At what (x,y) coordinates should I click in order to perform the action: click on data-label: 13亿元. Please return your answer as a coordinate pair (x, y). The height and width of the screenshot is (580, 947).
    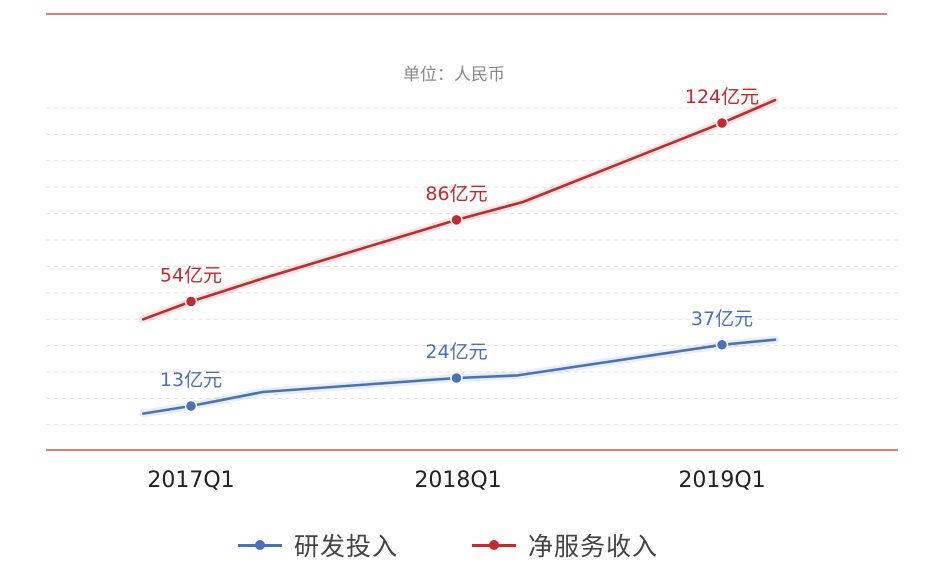
    Looking at the image, I should click on (191, 380).